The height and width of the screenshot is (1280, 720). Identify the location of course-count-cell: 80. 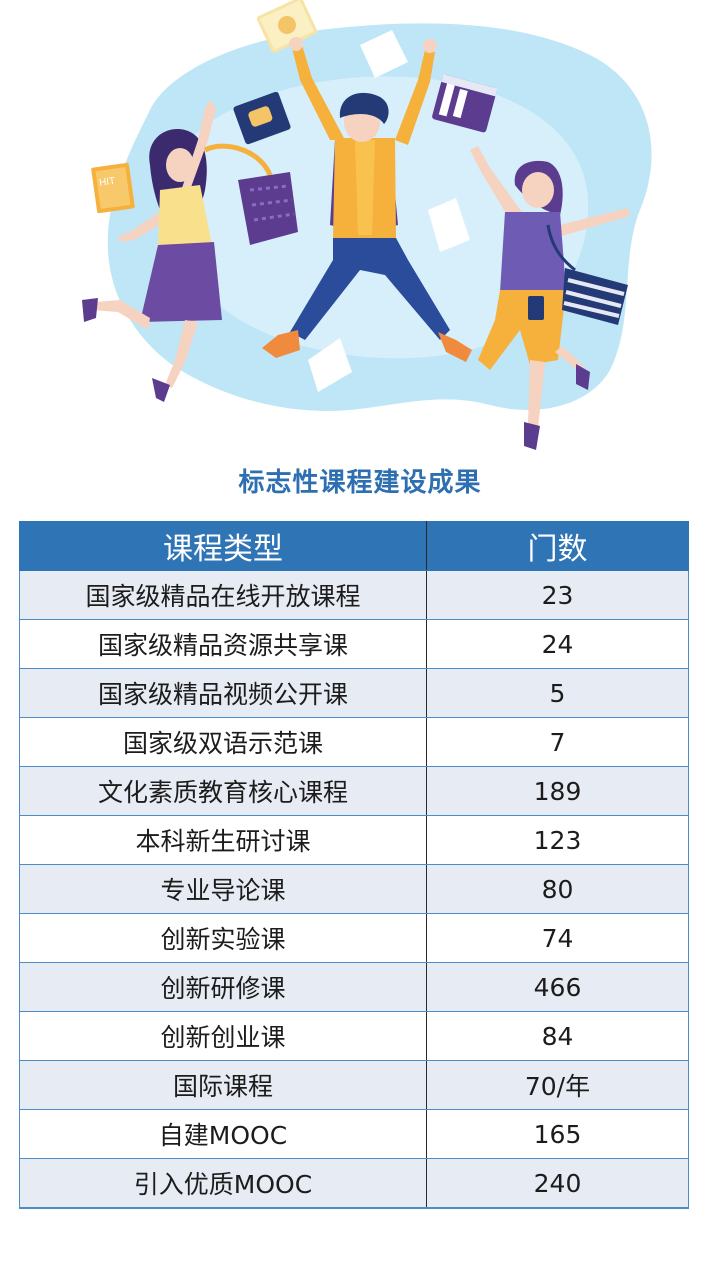
(557, 889).